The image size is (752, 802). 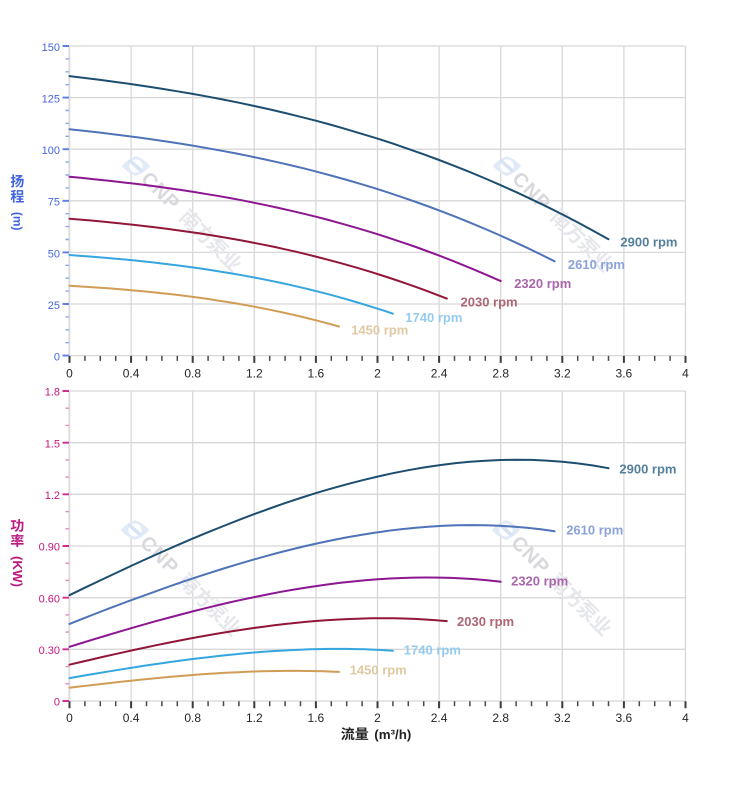 What do you see at coordinates (18, 221) in the screenshot?
I see `svg-text: (m)` at bounding box center [18, 221].